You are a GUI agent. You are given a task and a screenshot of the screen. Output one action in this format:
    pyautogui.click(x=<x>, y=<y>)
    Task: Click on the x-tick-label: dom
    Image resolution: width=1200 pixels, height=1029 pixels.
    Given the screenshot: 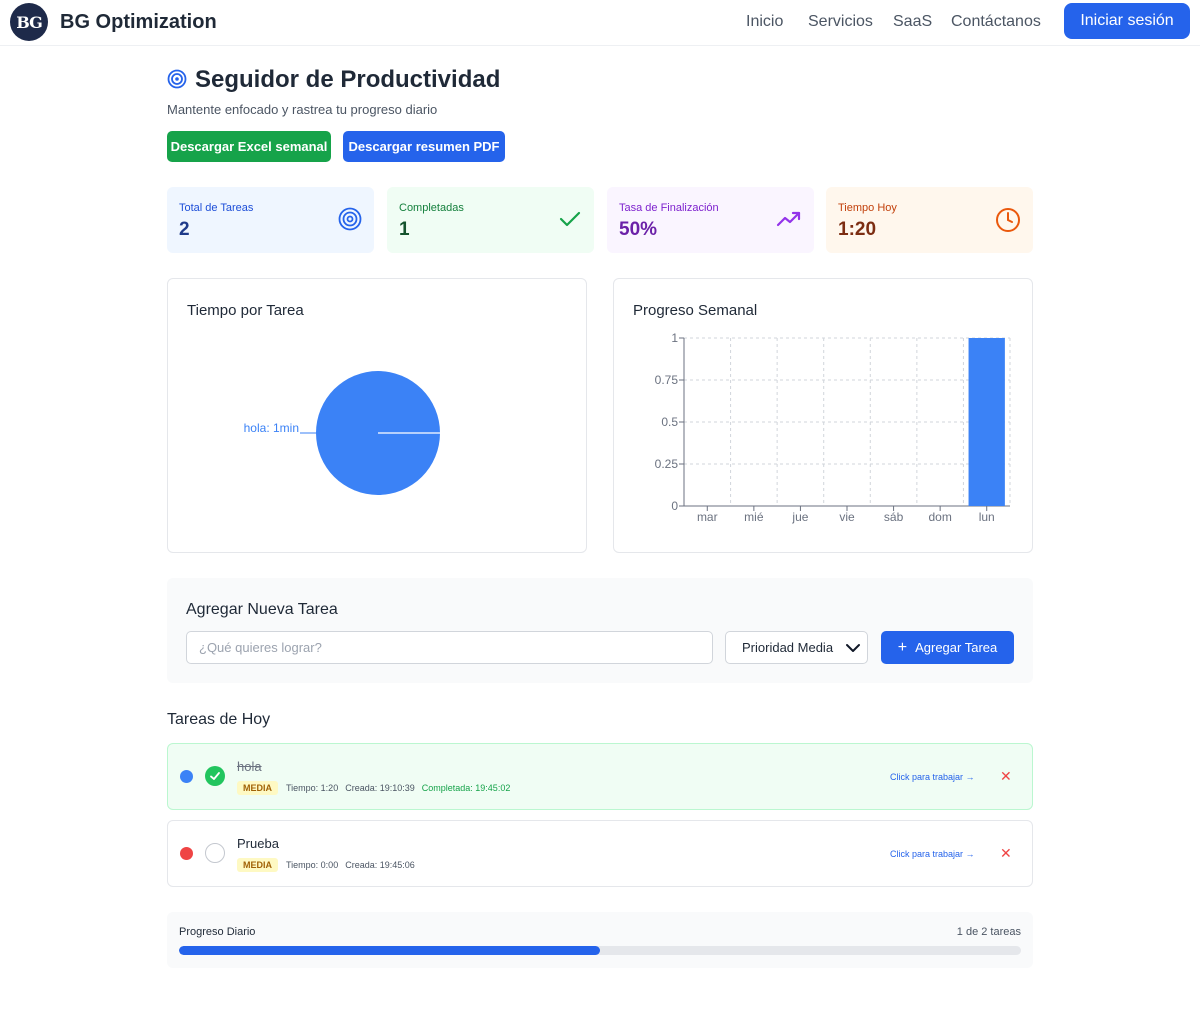 What is the action you would take?
    pyautogui.click(x=939, y=517)
    